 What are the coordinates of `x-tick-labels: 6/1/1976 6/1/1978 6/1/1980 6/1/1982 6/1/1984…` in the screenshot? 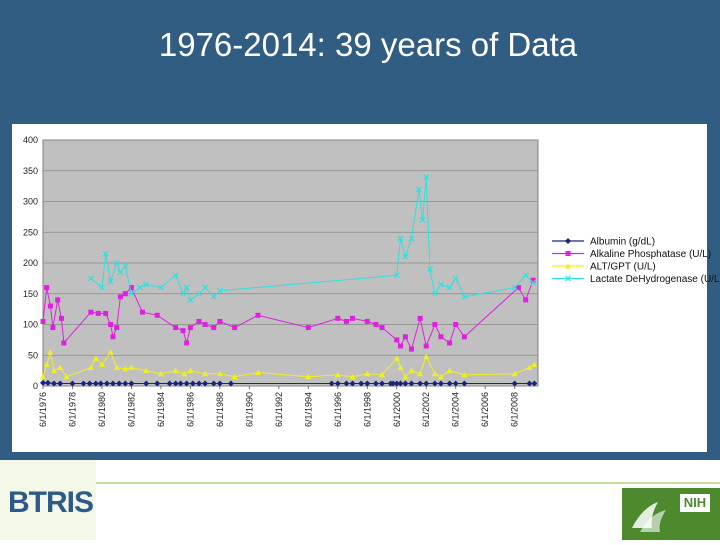 It's located at (279, 406).